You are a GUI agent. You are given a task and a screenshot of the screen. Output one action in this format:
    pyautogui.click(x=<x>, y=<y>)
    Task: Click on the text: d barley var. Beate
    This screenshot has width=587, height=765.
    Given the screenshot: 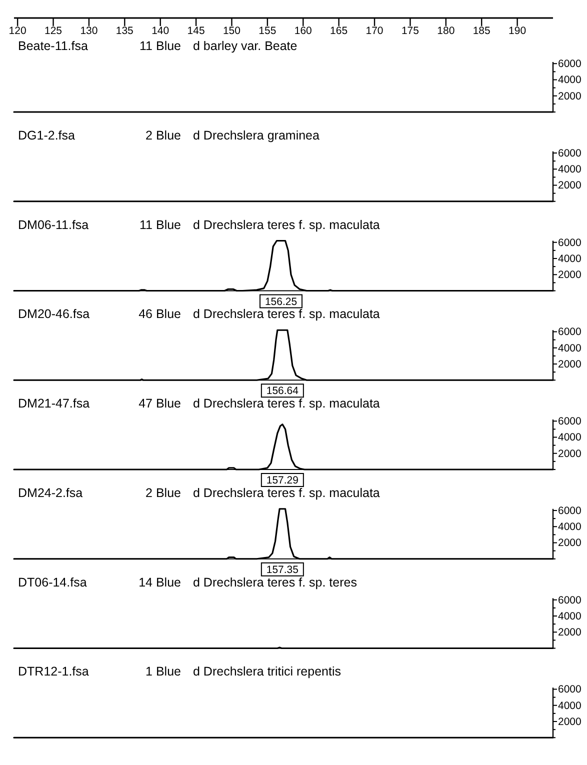 What is the action you would take?
    pyautogui.click(x=245, y=46)
    